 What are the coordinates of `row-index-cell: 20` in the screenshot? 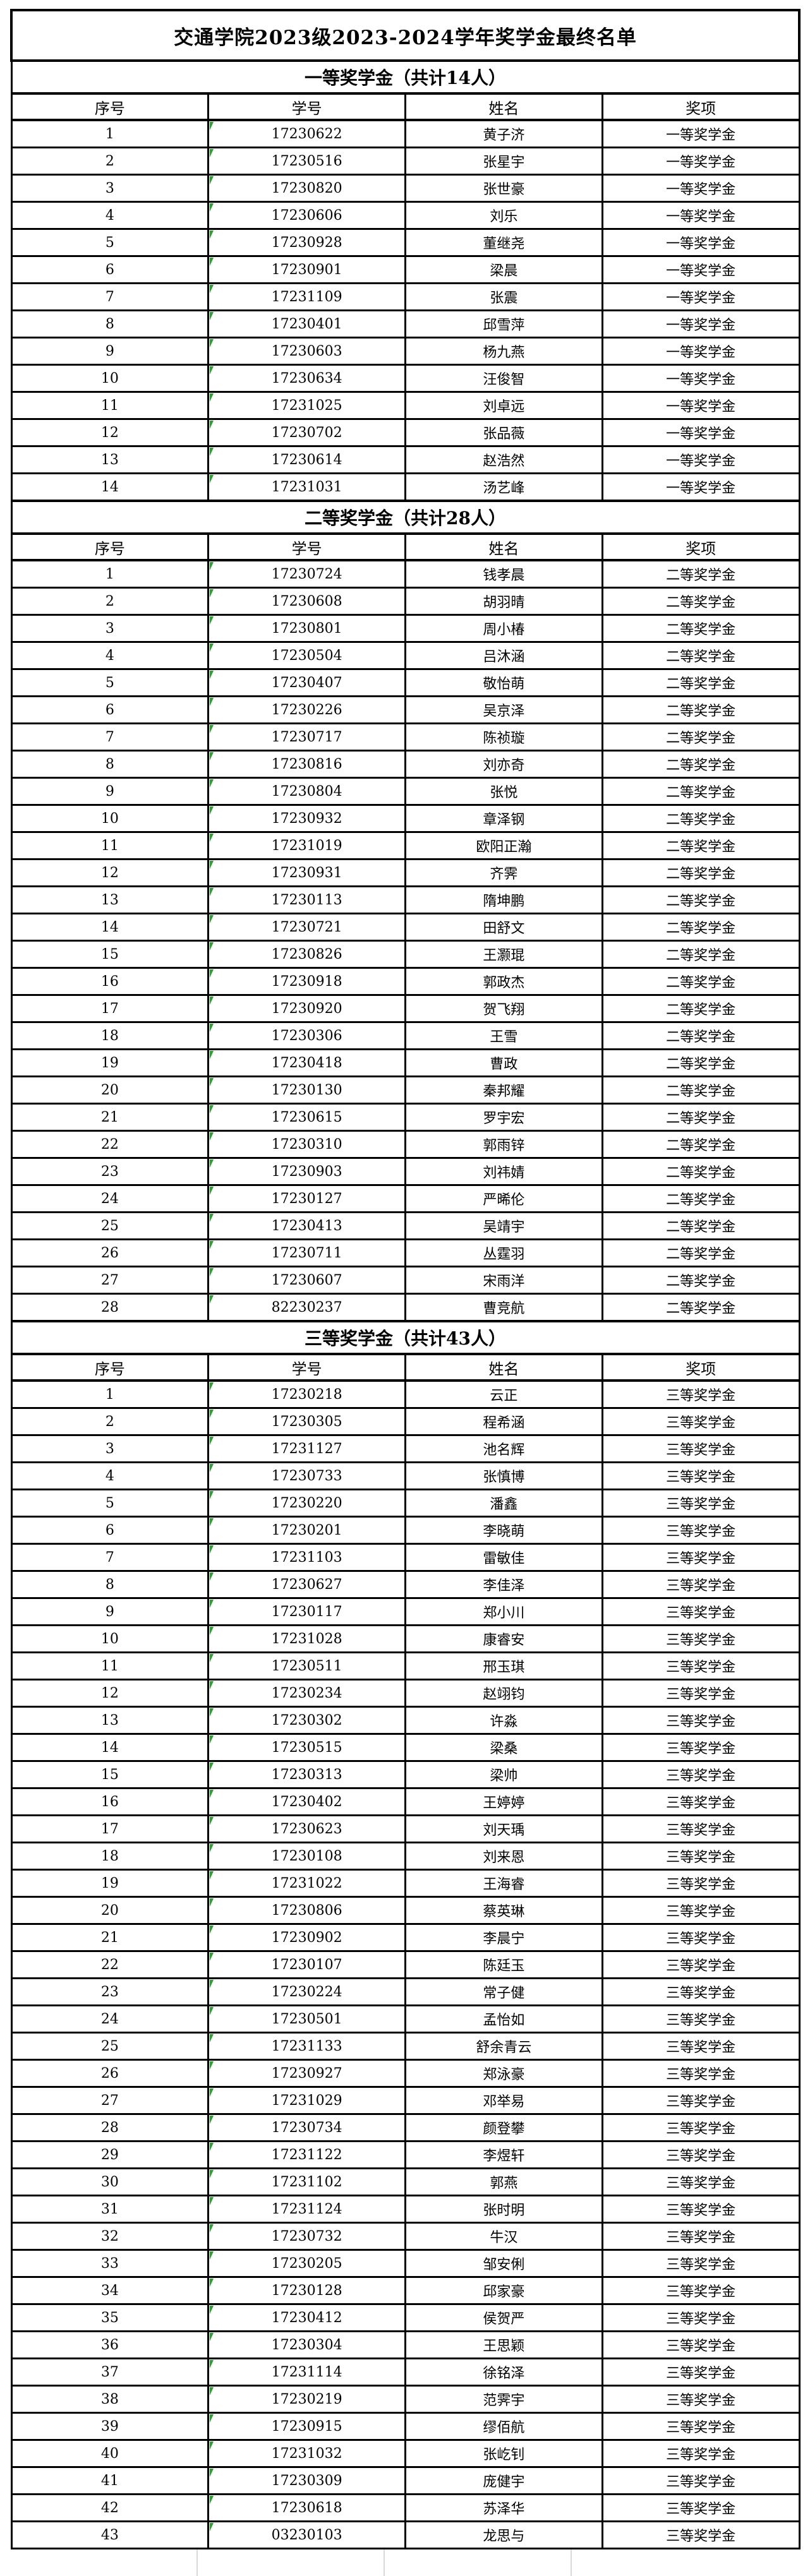 It's located at (110, 1090).